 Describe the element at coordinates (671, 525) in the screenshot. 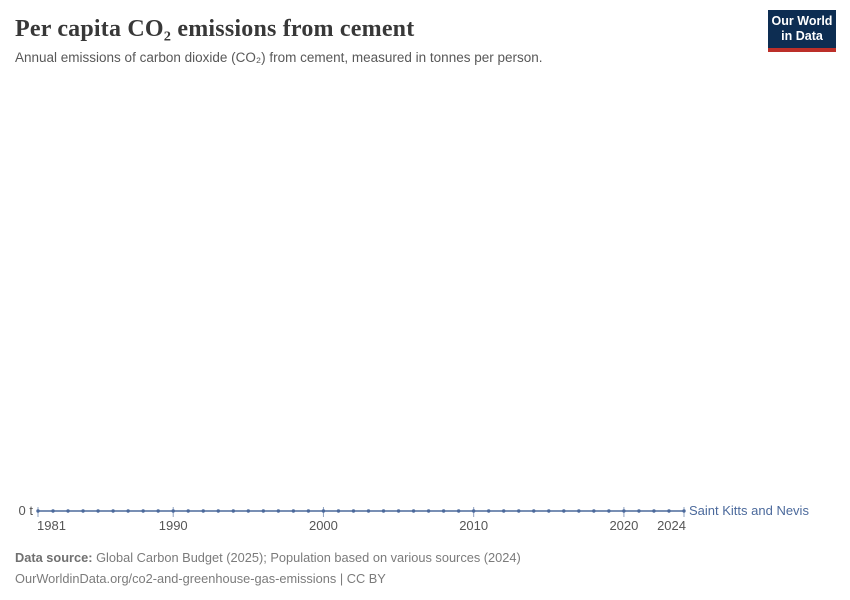

I see `x-axis-tick-label: 2024` at that location.